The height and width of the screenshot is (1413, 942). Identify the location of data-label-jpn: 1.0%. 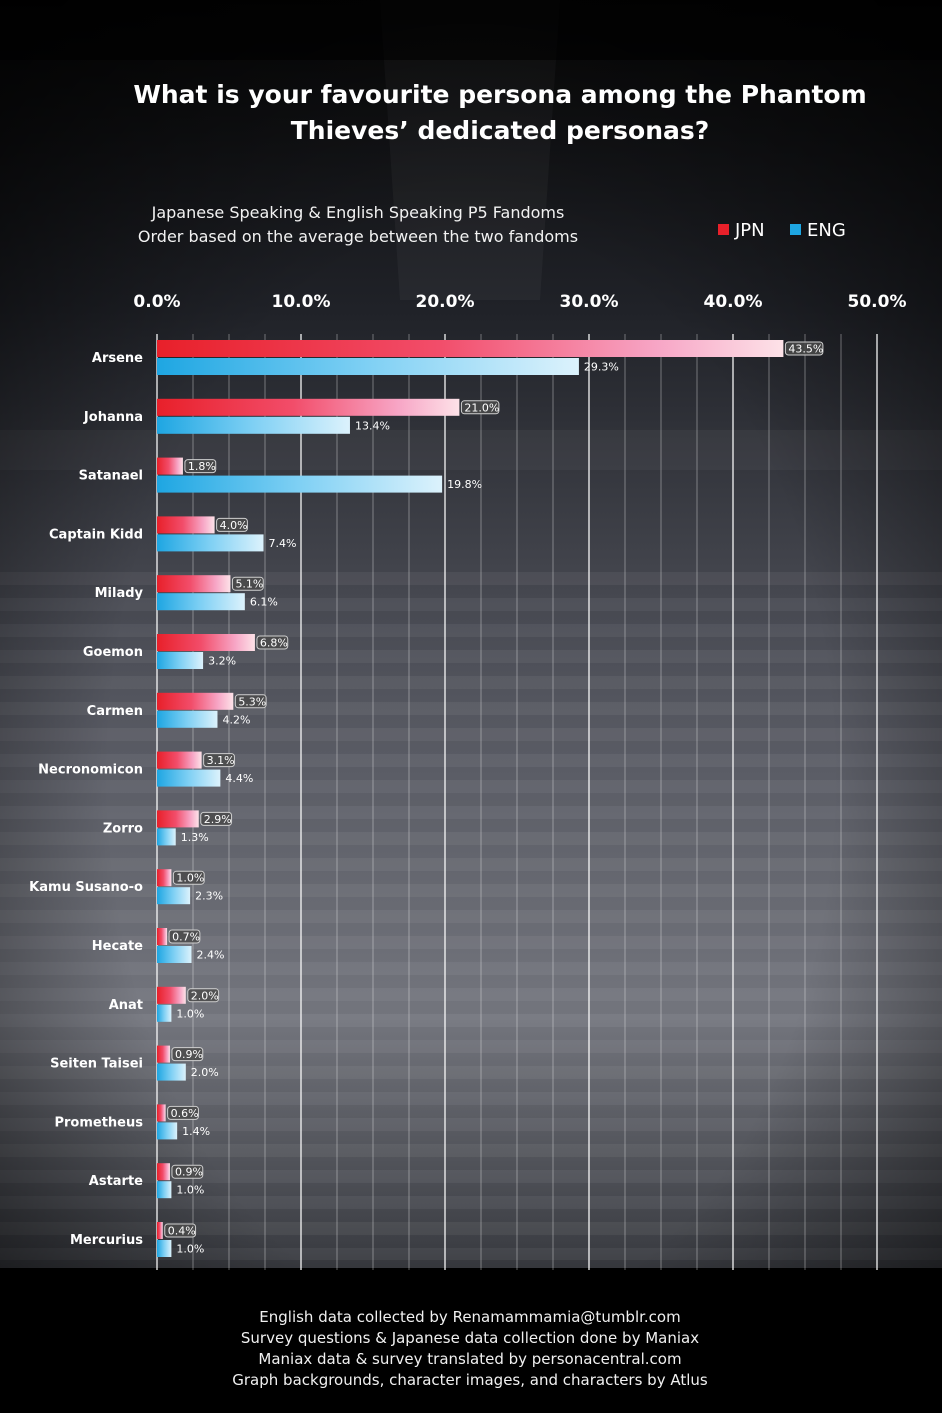
(190, 878).